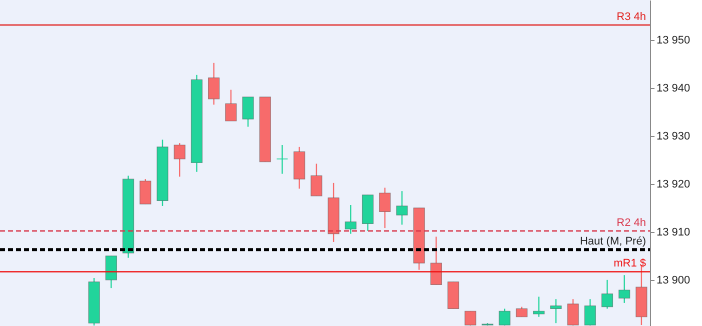 This screenshot has width=702, height=326. What do you see at coordinates (673, 40) in the screenshot?
I see `y-tick-label: 13 950` at bounding box center [673, 40].